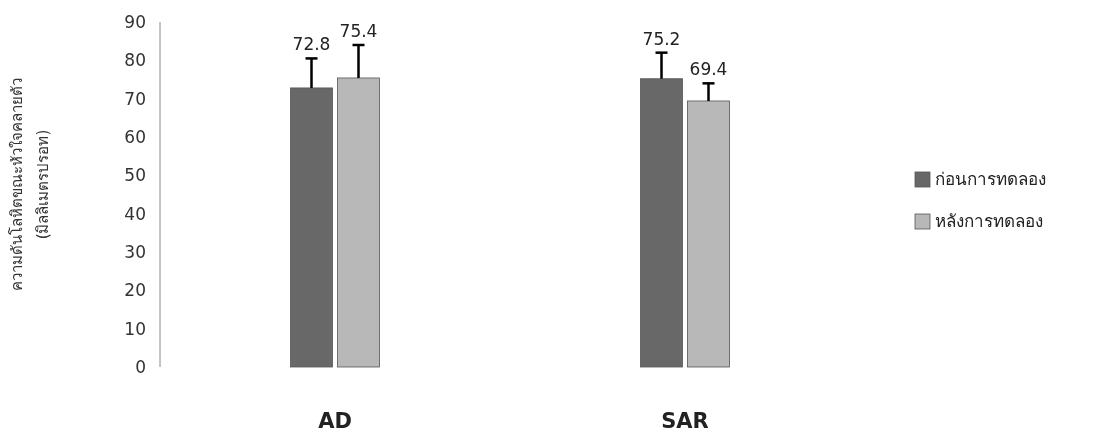  I want to click on data-label: 75.2, so click(661, 38).